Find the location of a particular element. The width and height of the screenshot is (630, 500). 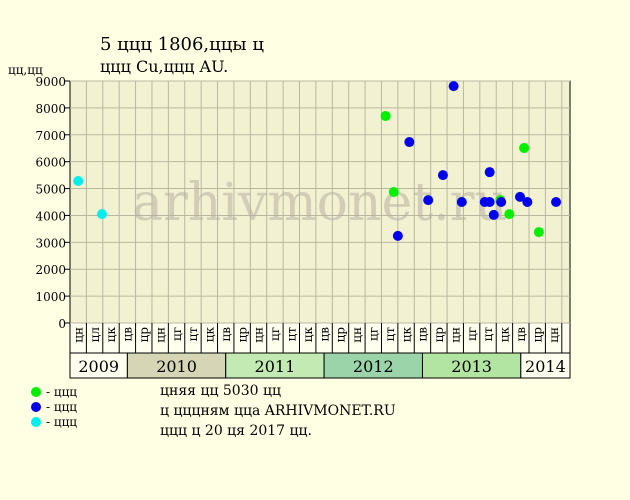

watermark: arhivmonet.ru is located at coordinates (320, 203).